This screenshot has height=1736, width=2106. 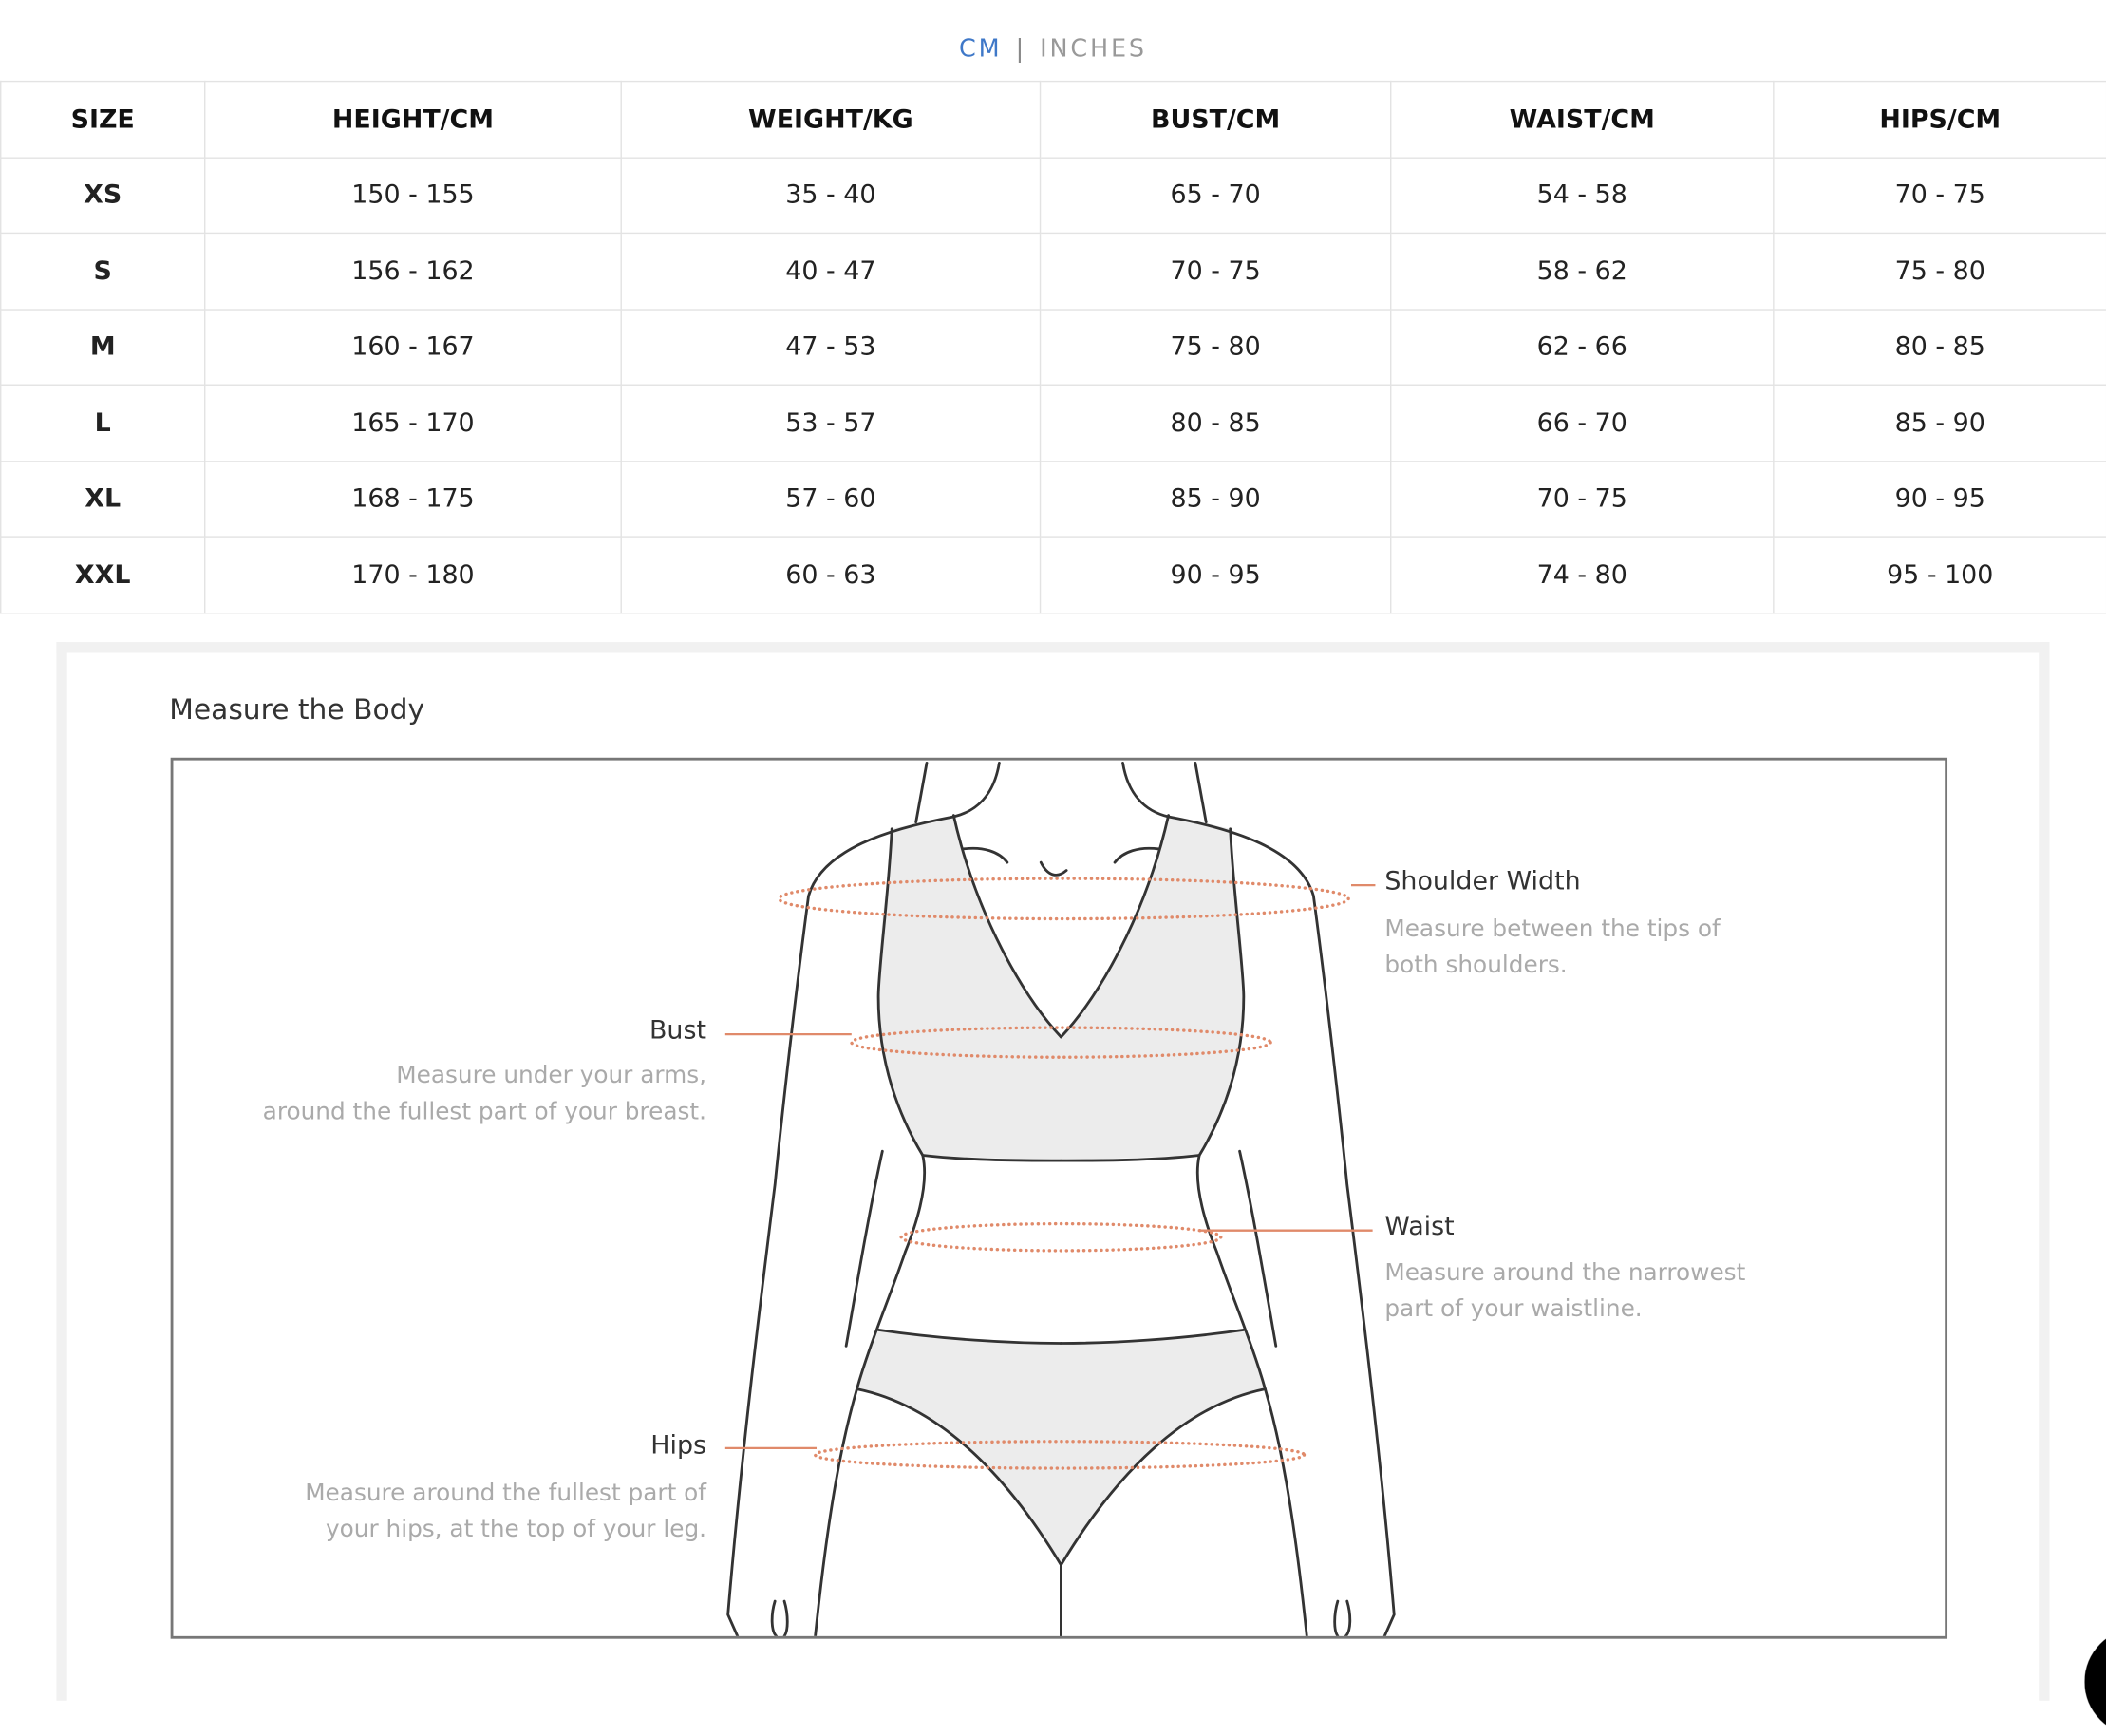 What do you see at coordinates (413, 195) in the screenshot?
I see `value-cell: 150 - 155` at bounding box center [413, 195].